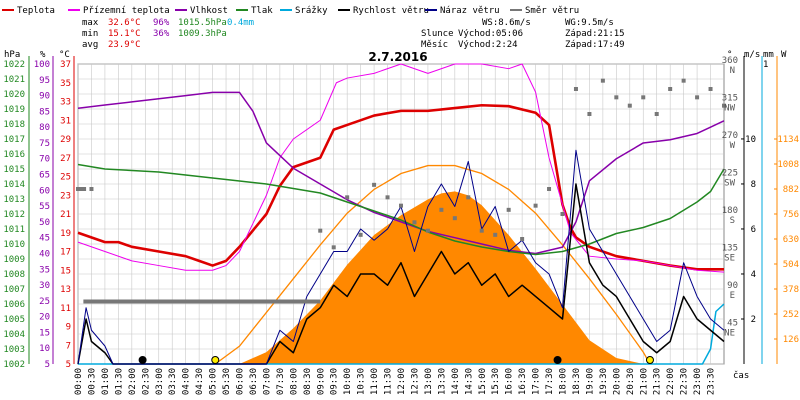 Image resolution: width=800 pixels, height=400 pixels. Describe the element at coordinates (14, 200) in the screenshot. I see `hpa-tick-label: 1013` at that location.